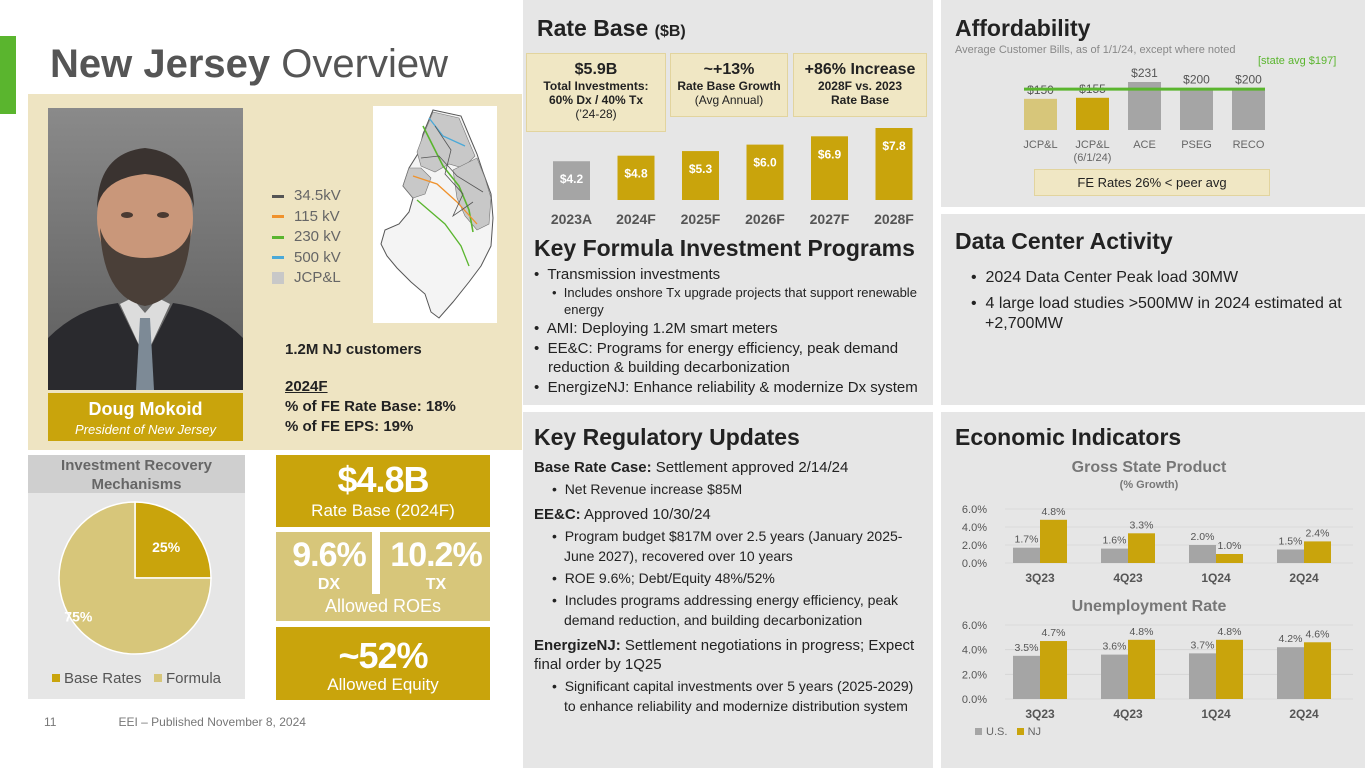 This screenshot has height=768, width=1365. I want to click on page-number: 11, so click(50, 722).